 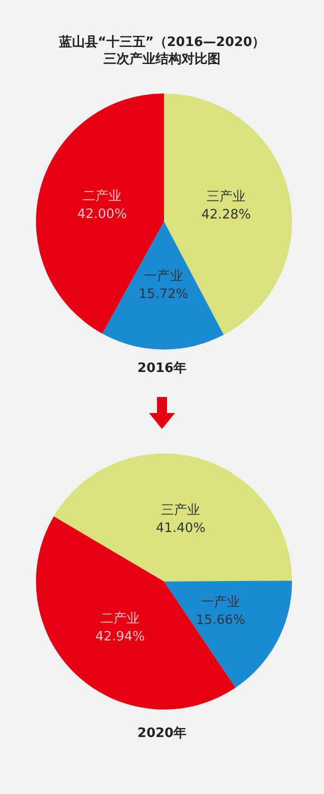 I want to click on chart-title: 蓝山县“十三五”（2016—2020）, so click(x=162, y=42).